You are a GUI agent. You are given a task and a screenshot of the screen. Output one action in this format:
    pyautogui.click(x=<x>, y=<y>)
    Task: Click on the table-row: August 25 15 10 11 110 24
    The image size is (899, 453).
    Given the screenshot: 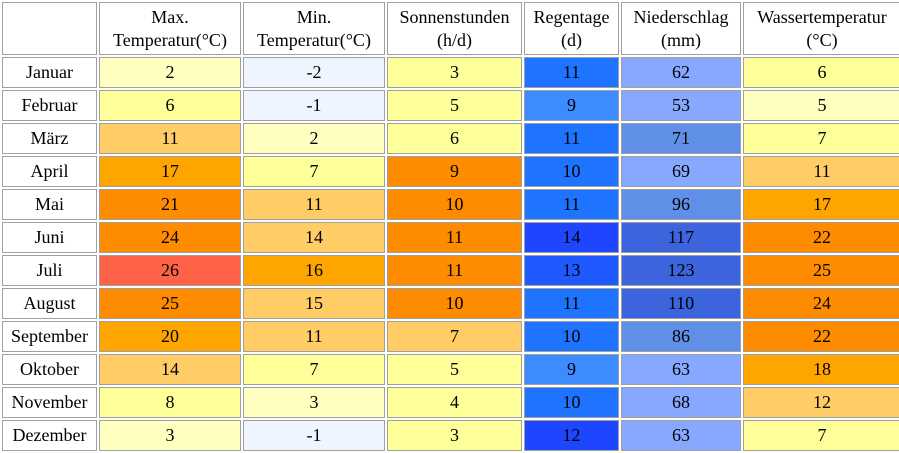 What is the action you would take?
    pyautogui.click(x=450, y=303)
    